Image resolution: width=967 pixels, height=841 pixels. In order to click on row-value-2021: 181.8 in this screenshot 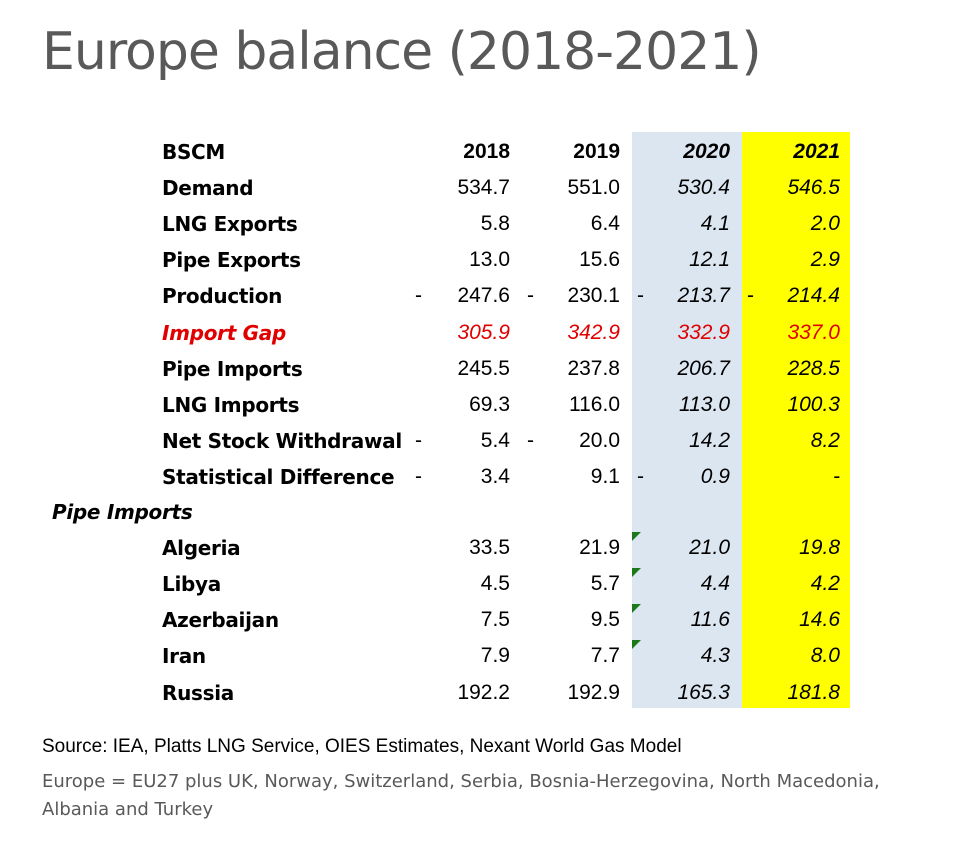, I will do `click(813, 692)`.